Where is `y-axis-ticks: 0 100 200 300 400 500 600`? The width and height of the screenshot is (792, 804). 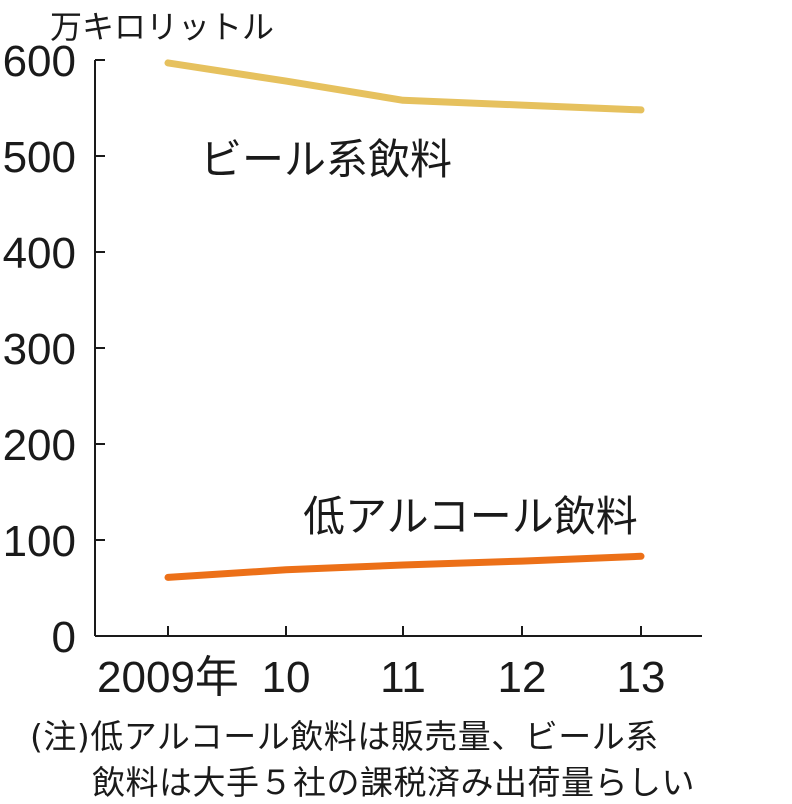
y-axis-ticks: 0 100 200 300 400 500 600 is located at coordinates (54, 349).